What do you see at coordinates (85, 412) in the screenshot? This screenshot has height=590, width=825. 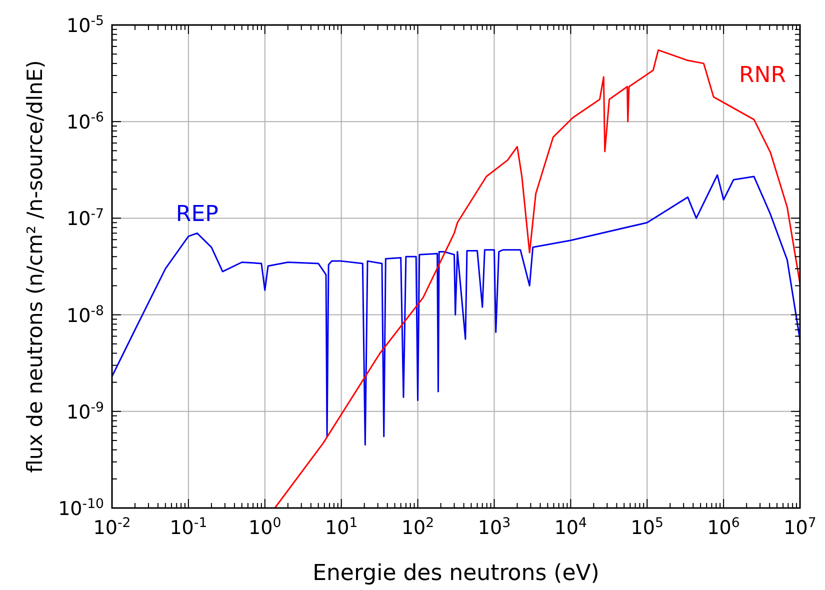 I see `y-tick-label: 10$^{-9}$` at bounding box center [85, 412].